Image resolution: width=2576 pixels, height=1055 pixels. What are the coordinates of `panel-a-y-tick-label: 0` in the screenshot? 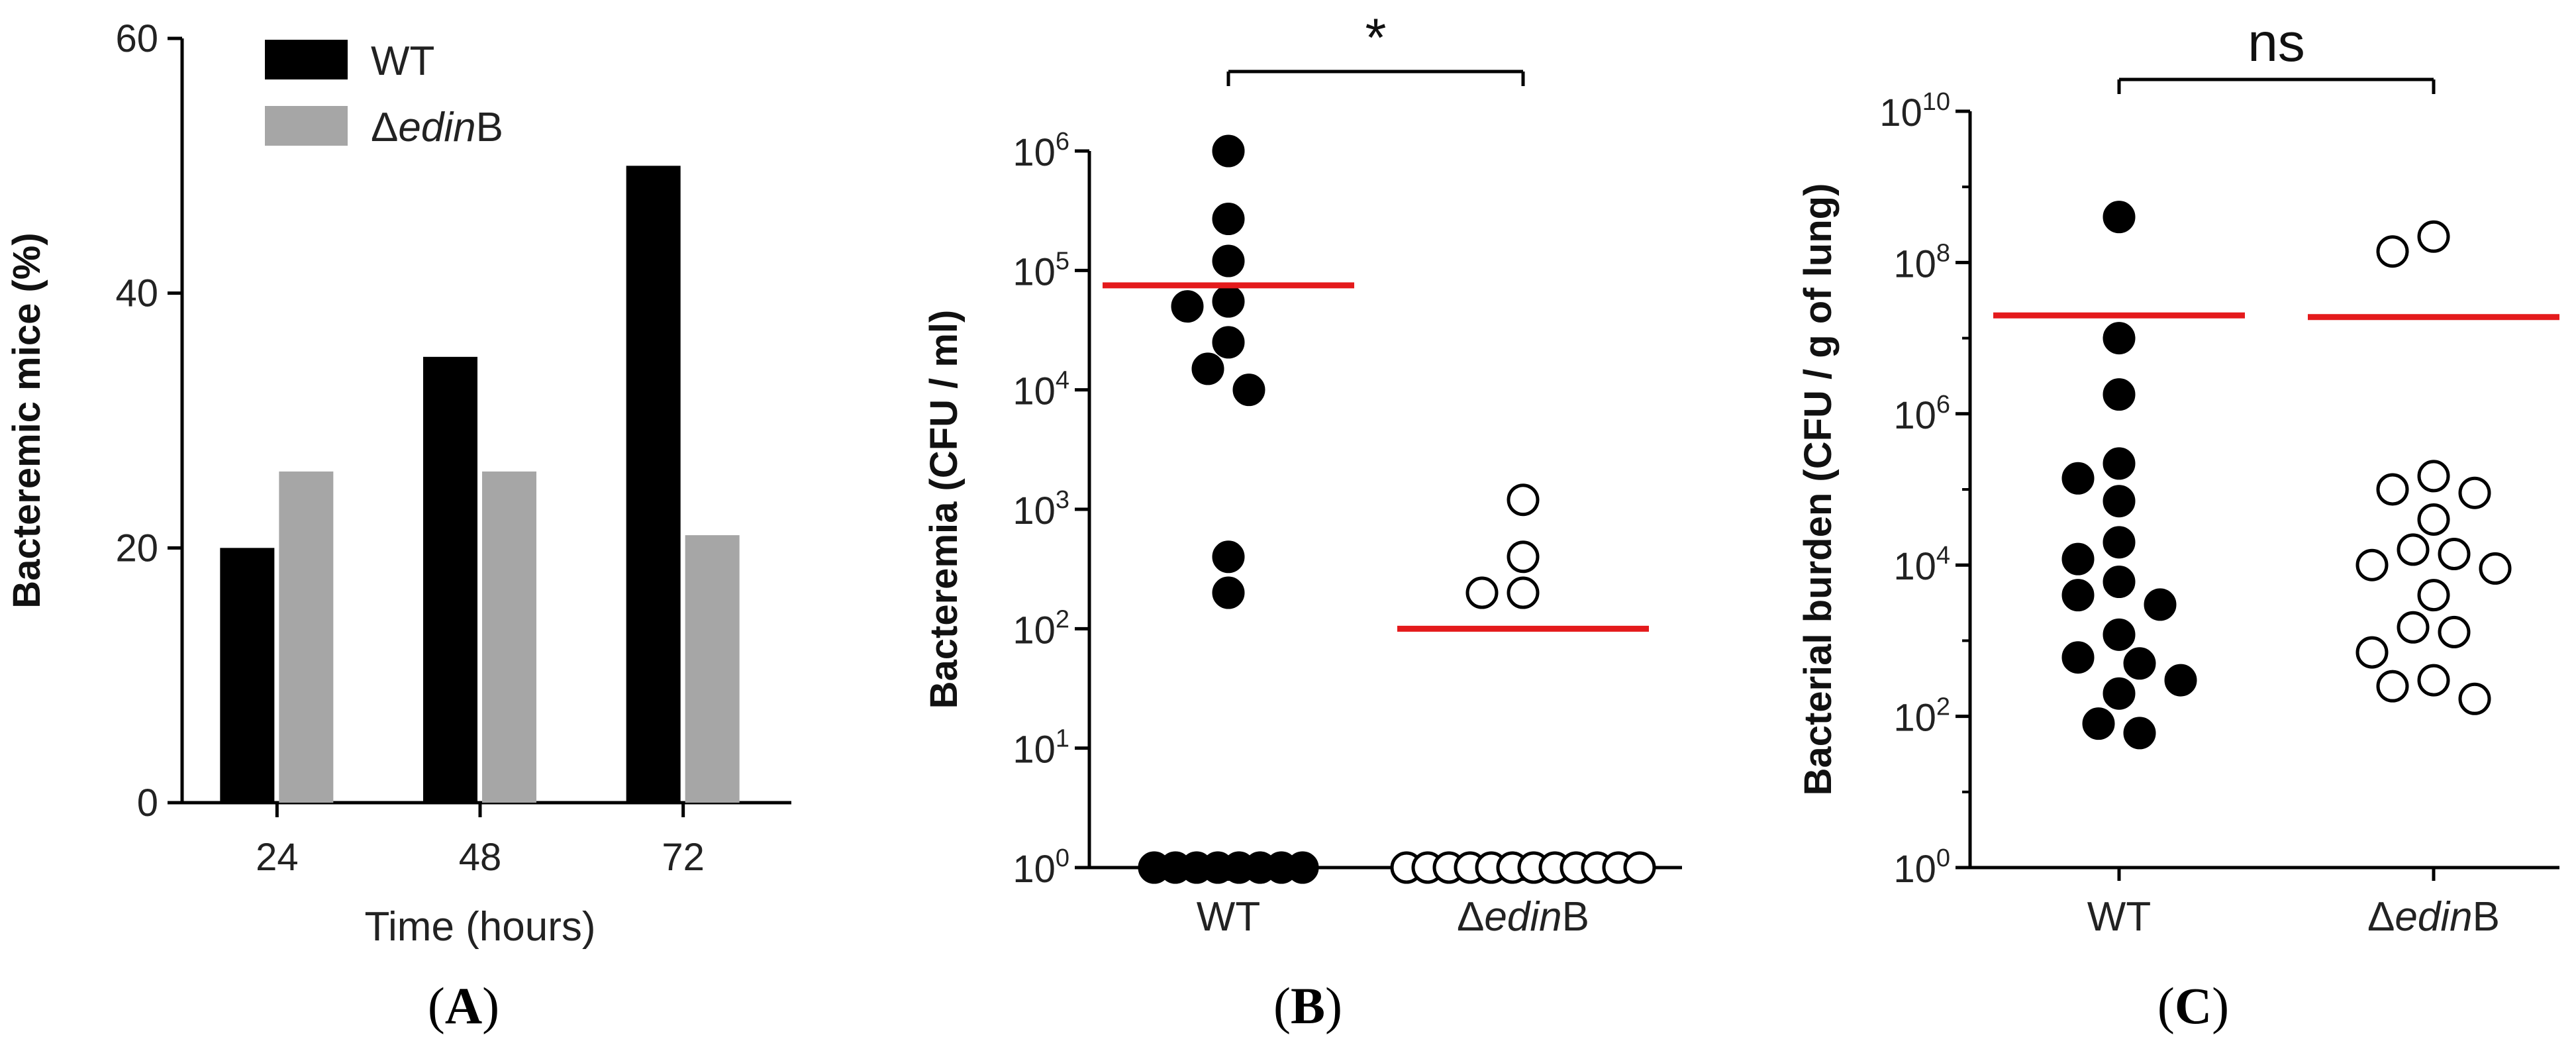 It's located at (147, 803).